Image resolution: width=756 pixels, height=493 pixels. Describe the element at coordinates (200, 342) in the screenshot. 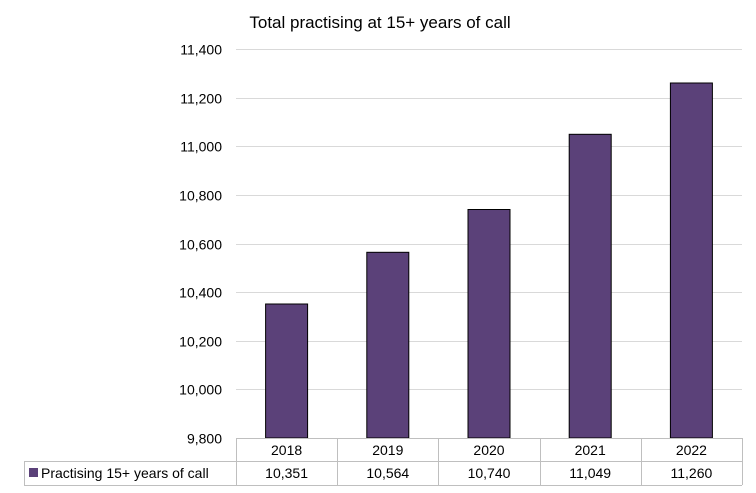

I see `y-tick-label: 10,200` at that location.